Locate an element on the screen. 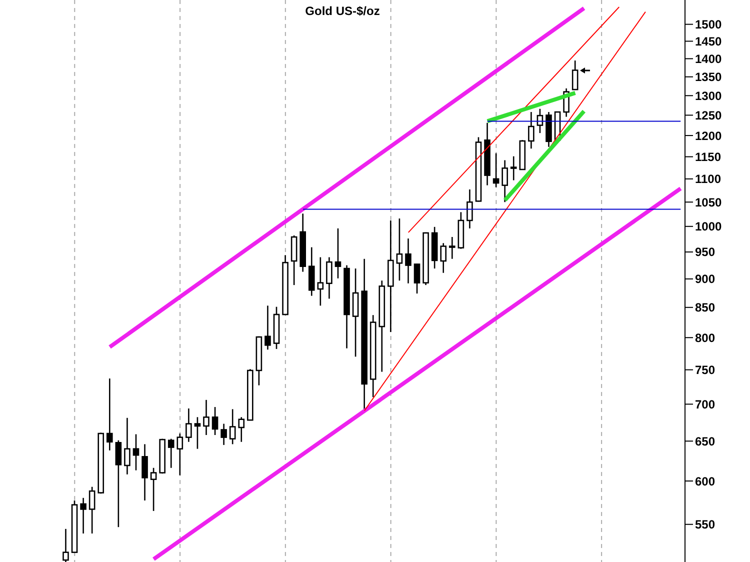 The height and width of the screenshot is (562, 750). y-tick-label: 1250 is located at coordinates (708, 115).